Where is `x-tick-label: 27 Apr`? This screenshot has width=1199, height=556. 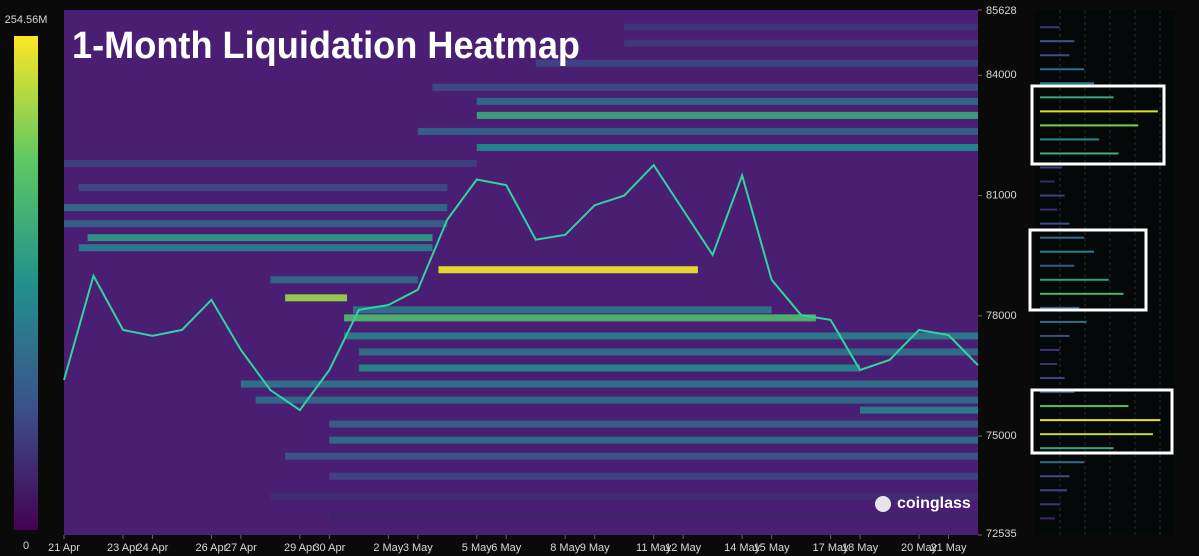 x-tick-label: 27 Apr is located at coordinates (241, 548).